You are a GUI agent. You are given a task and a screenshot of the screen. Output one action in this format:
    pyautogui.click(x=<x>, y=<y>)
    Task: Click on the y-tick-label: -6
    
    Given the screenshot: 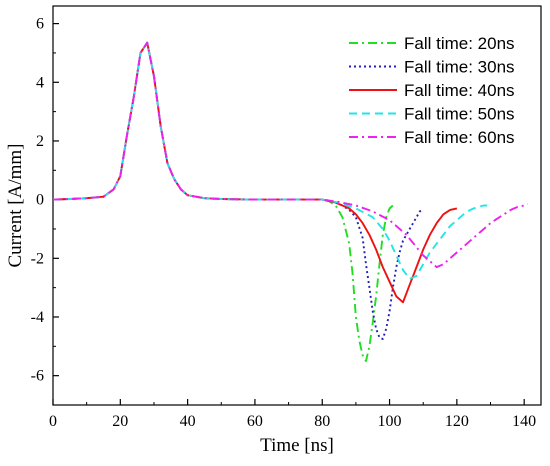 What is the action you would take?
    pyautogui.click(x=37, y=376)
    